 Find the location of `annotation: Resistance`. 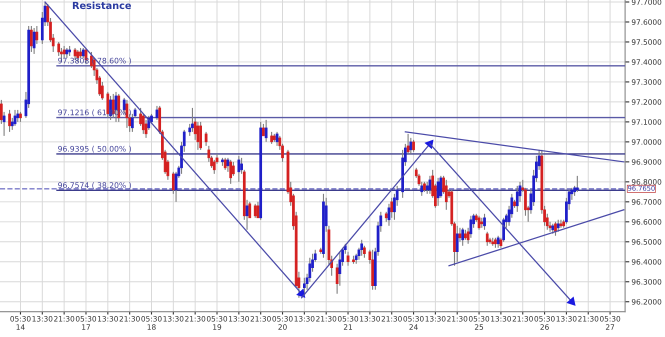

annotation: Resistance is located at coordinates (102, 6).